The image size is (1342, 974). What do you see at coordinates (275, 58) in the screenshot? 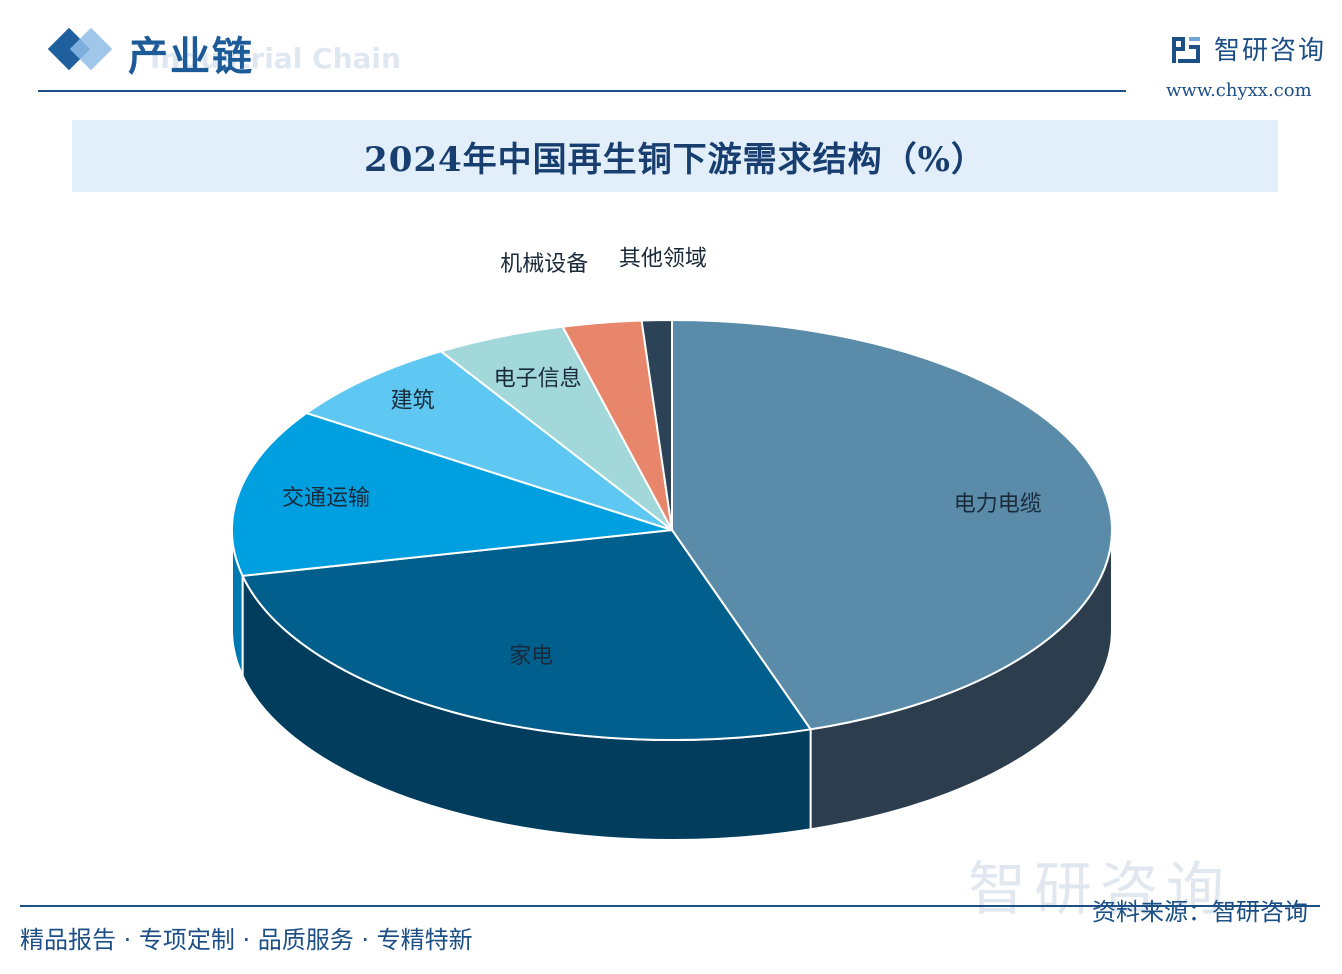
I see `section-subtitle: Industrial Chain` at bounding box center [275, 58].